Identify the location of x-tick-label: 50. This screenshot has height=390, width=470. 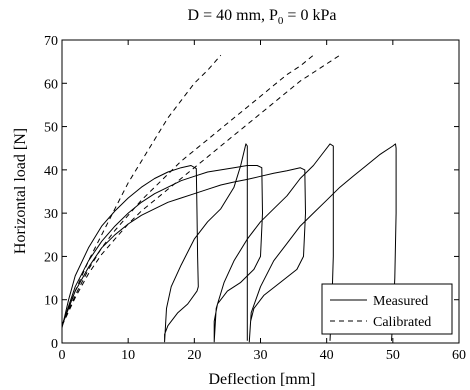
(393, 355).